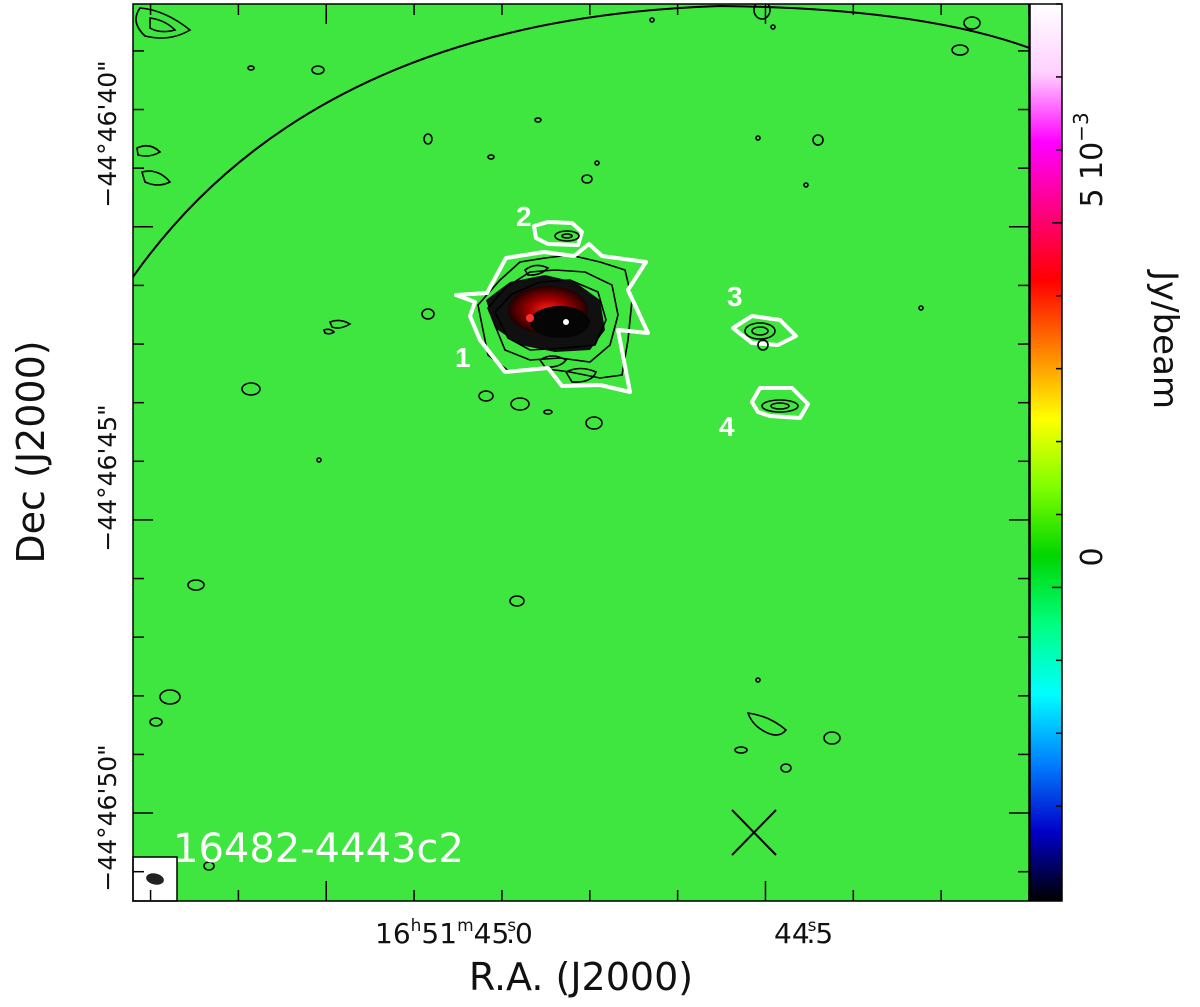  Describe the element at coordinates (545, 313) in the screenshot. I see `source-1-emission` at that location.